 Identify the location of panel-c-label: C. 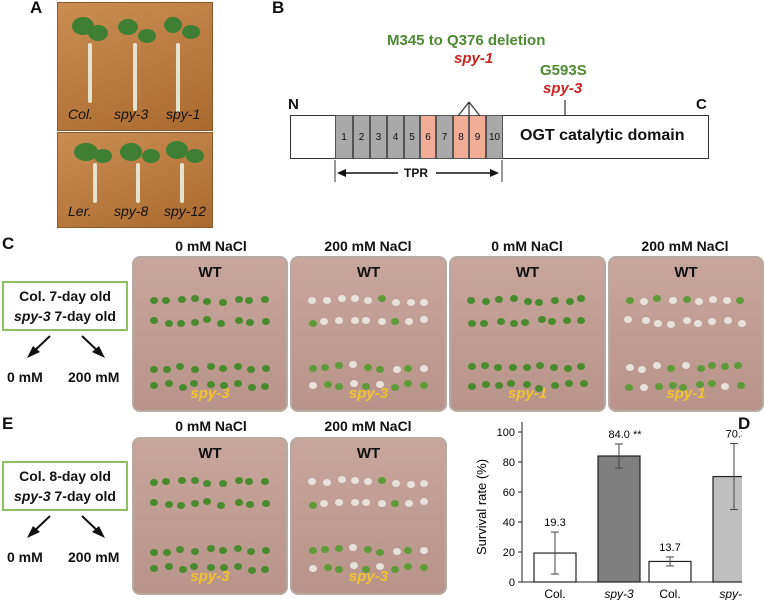
(8, 243).